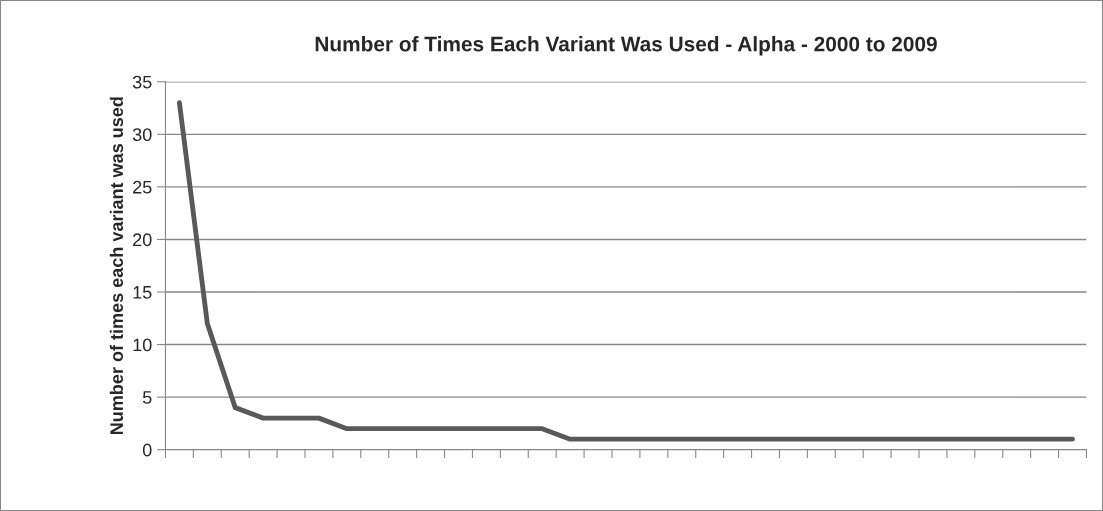  I want to click on y-tick-label: 5, so click(147, 397).